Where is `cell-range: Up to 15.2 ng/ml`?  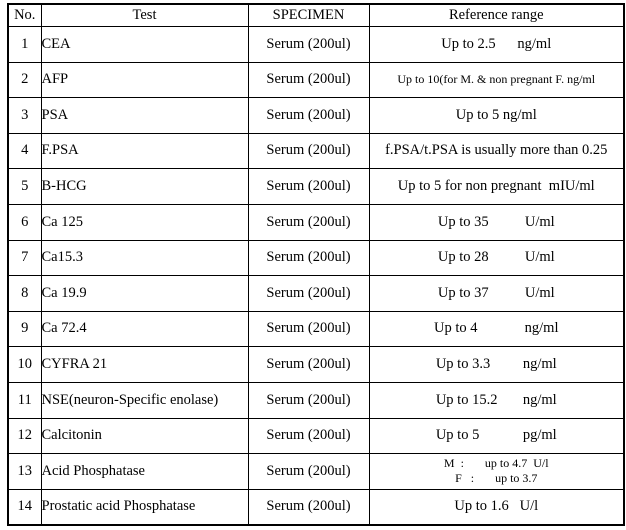 cell-range: Up to 15.2 ng/ml is located at coordinates (496, 400).